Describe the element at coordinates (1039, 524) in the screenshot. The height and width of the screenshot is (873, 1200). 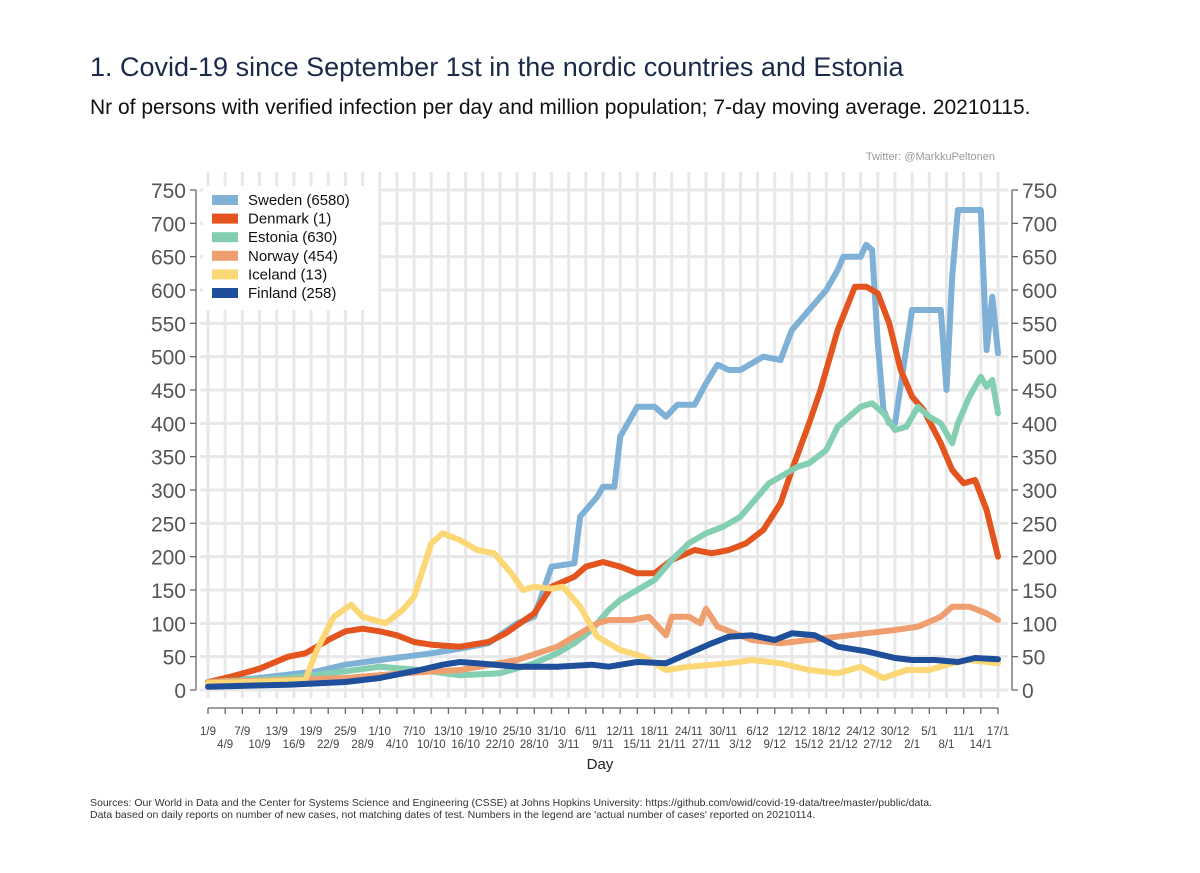
I see `y-tick-label-right: 250` at that location.